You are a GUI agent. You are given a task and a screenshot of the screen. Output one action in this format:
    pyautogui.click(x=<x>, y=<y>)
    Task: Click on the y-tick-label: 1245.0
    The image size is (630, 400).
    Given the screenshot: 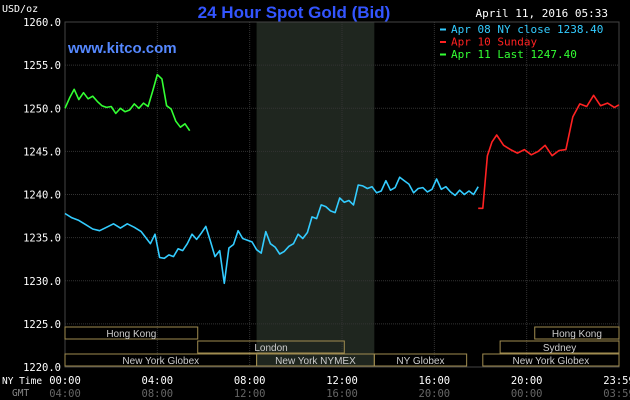 What is the action you would take?
    pyautogui.click(x=42, y=152)
    